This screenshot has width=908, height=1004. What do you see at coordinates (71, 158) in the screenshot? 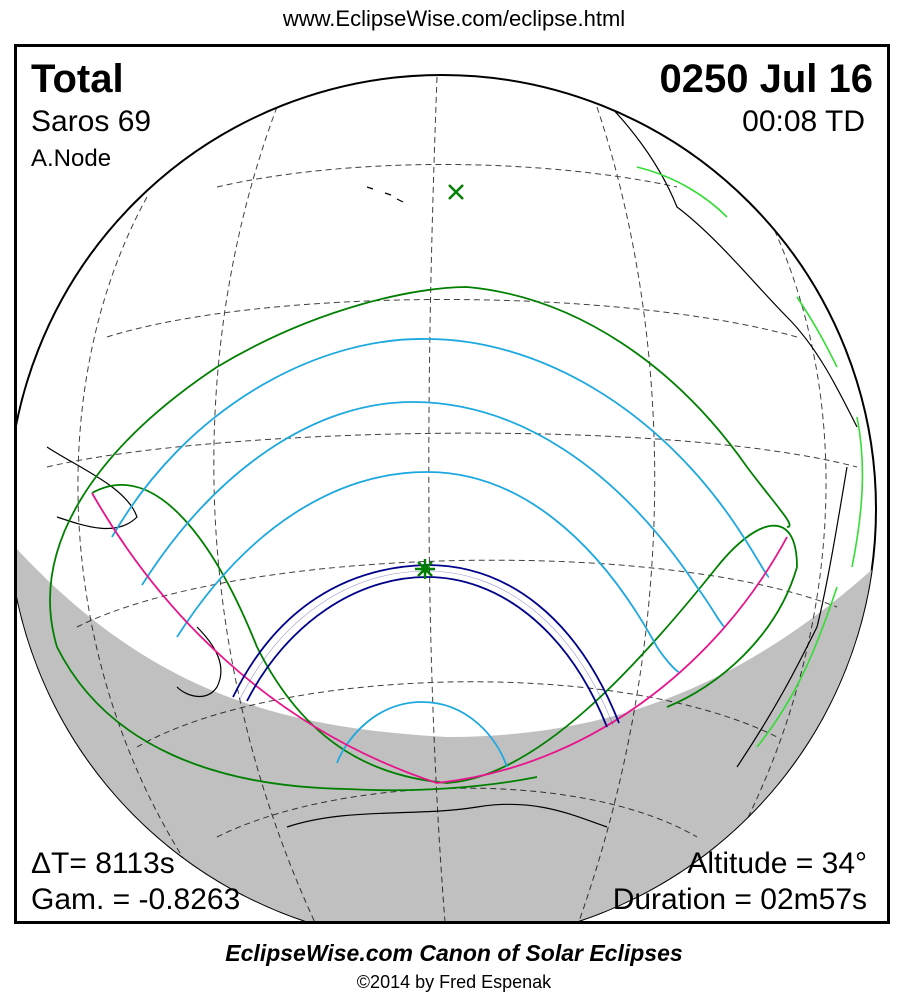
I see `node-label: A.Node` at bounding box center [71, 158].